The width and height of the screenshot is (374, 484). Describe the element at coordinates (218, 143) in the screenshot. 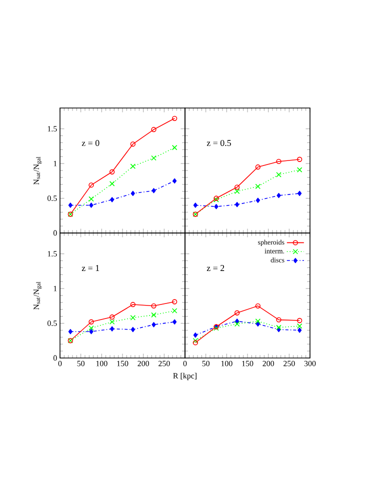

I see `annotation: z = 0.5` at that location.